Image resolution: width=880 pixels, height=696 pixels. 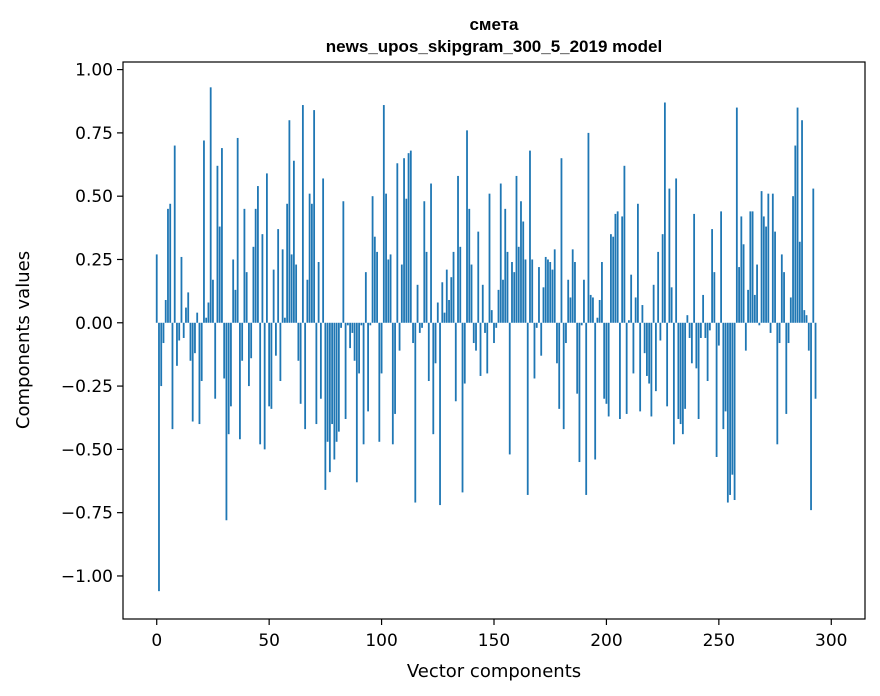 I want to click on x-tick-label: 200, so click(x=606, y=641).